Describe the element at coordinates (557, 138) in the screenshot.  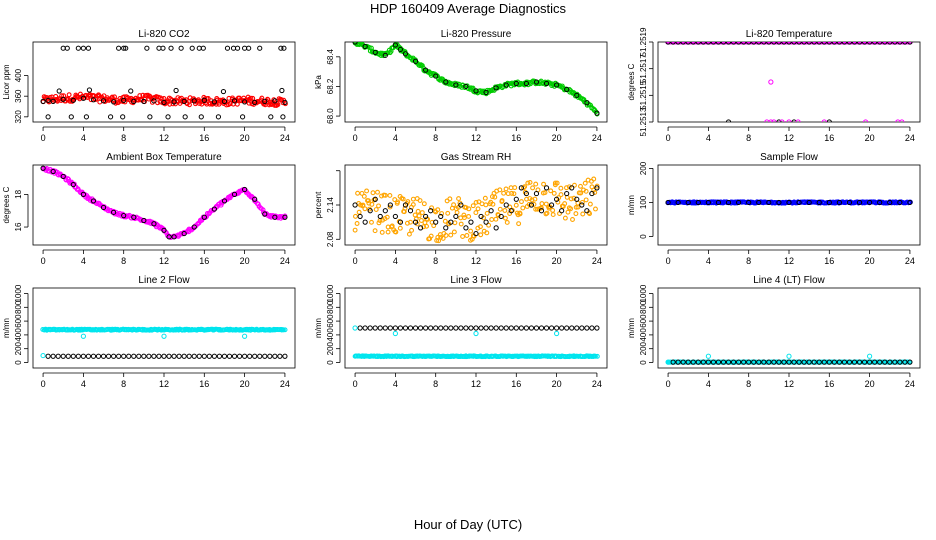
I see `x-tick-label: 20` at that location.